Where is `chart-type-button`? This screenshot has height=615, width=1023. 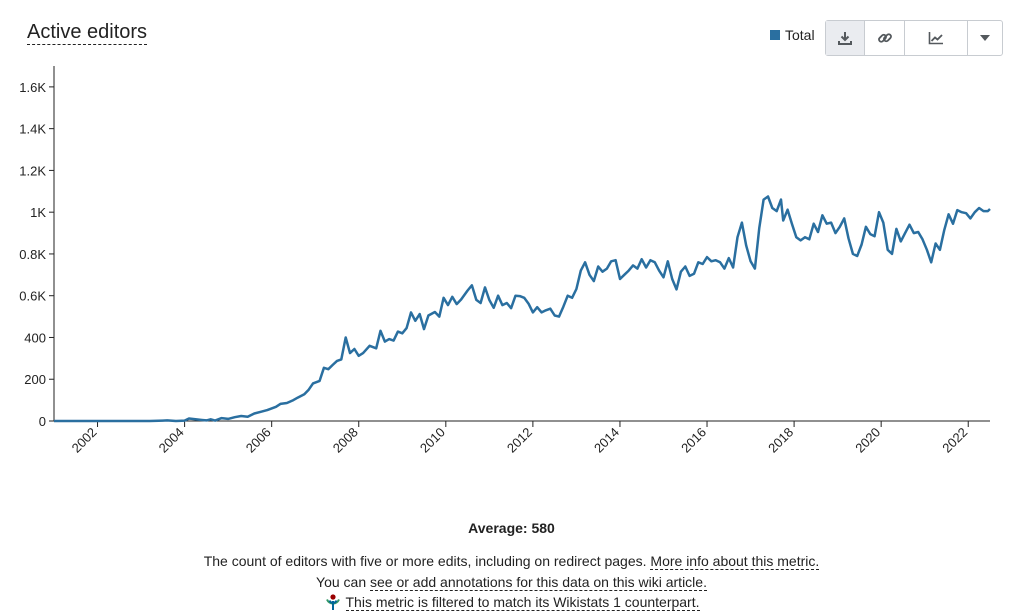 chart-type-button is located at coordinates (936, 38).